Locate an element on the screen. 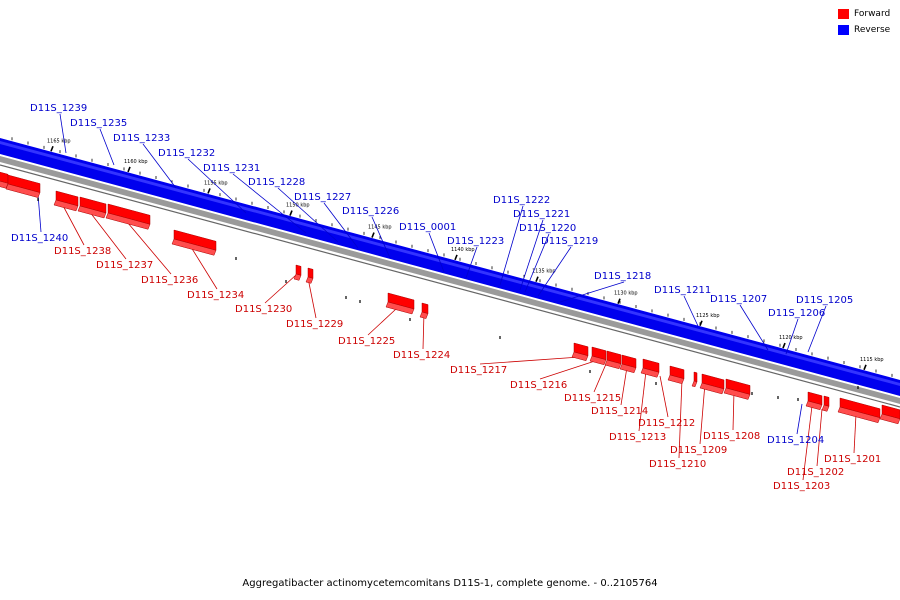  reverse-gene-label: D11S_1227 is located at coordinates (322, 197).